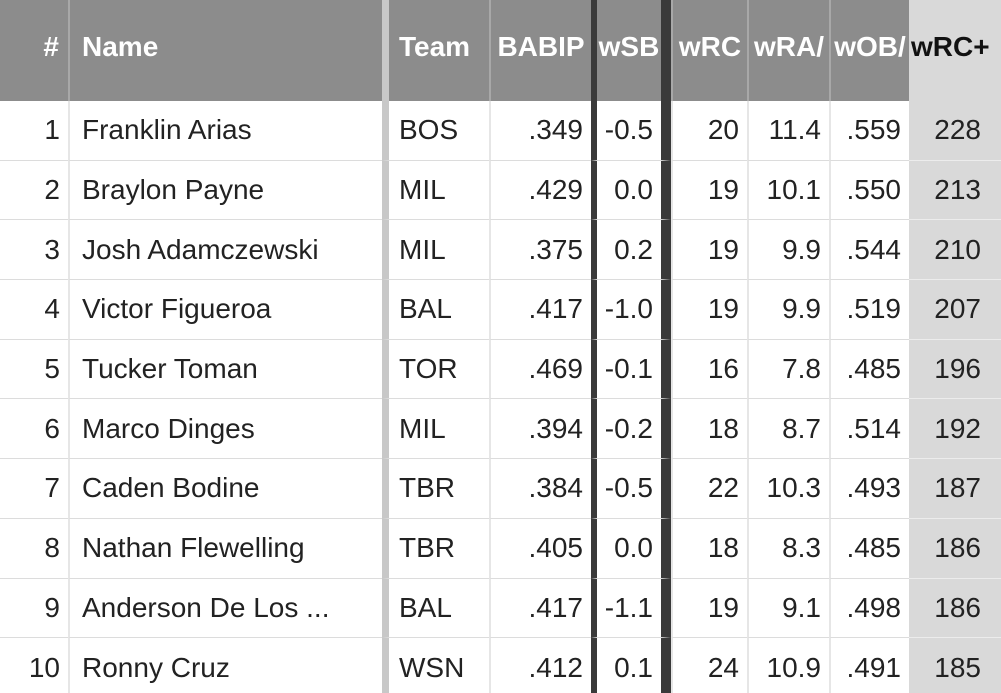 The height and width of the screenshot is (693, 1001). I want to click on cell-name: Josh Adamczewski, so click(225, 250).